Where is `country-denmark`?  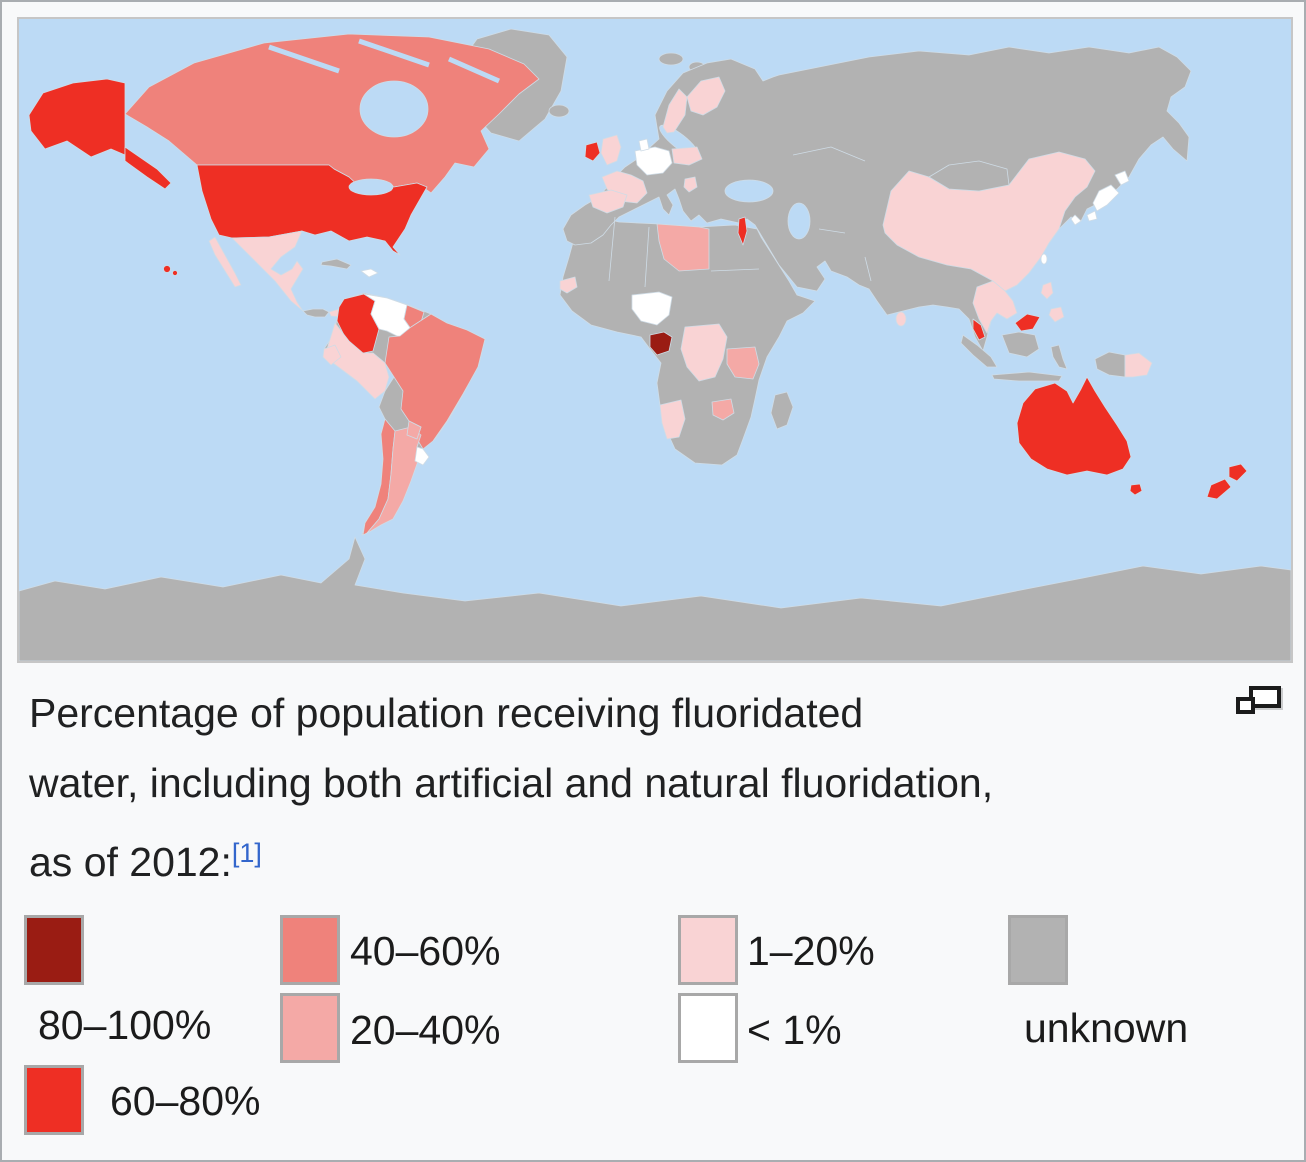
country-denmark is located at coordinates (644, 145).